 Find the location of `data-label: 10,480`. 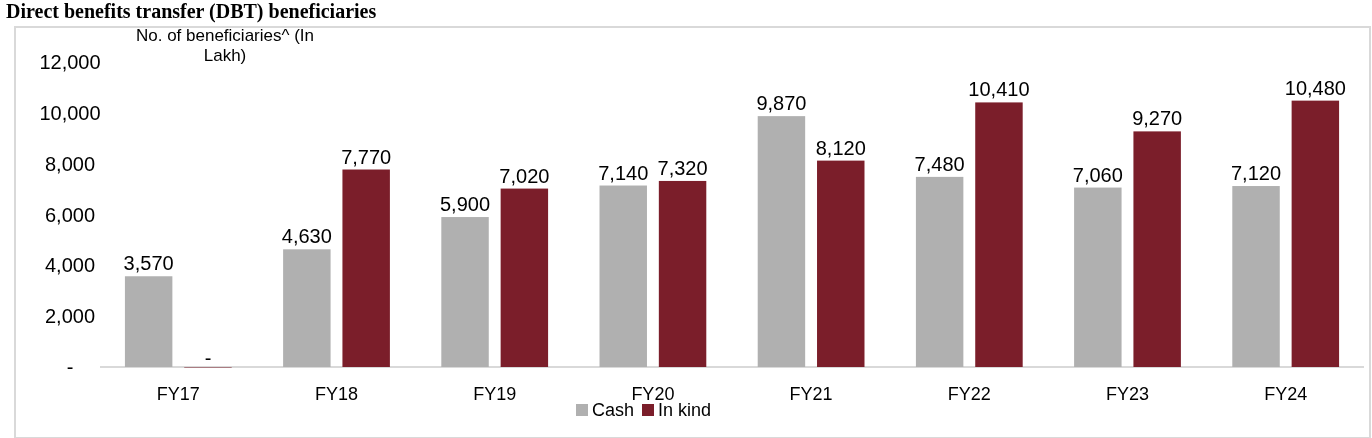

data-label: 10,480 is located at coordinates (1315, 87).